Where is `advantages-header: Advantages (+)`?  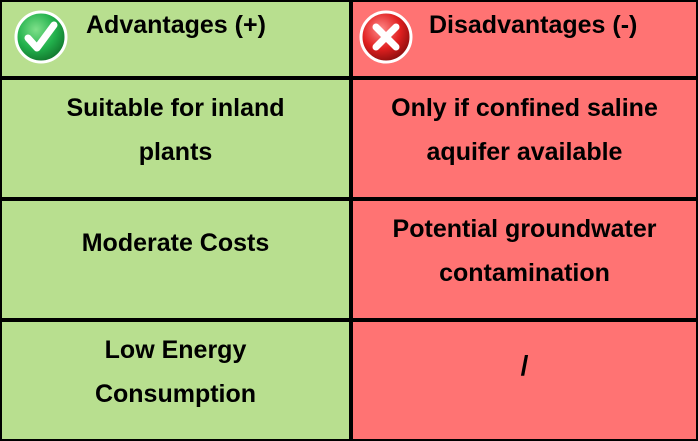
advantages-header: Advantages (+) is located at coordinates (175, 39).